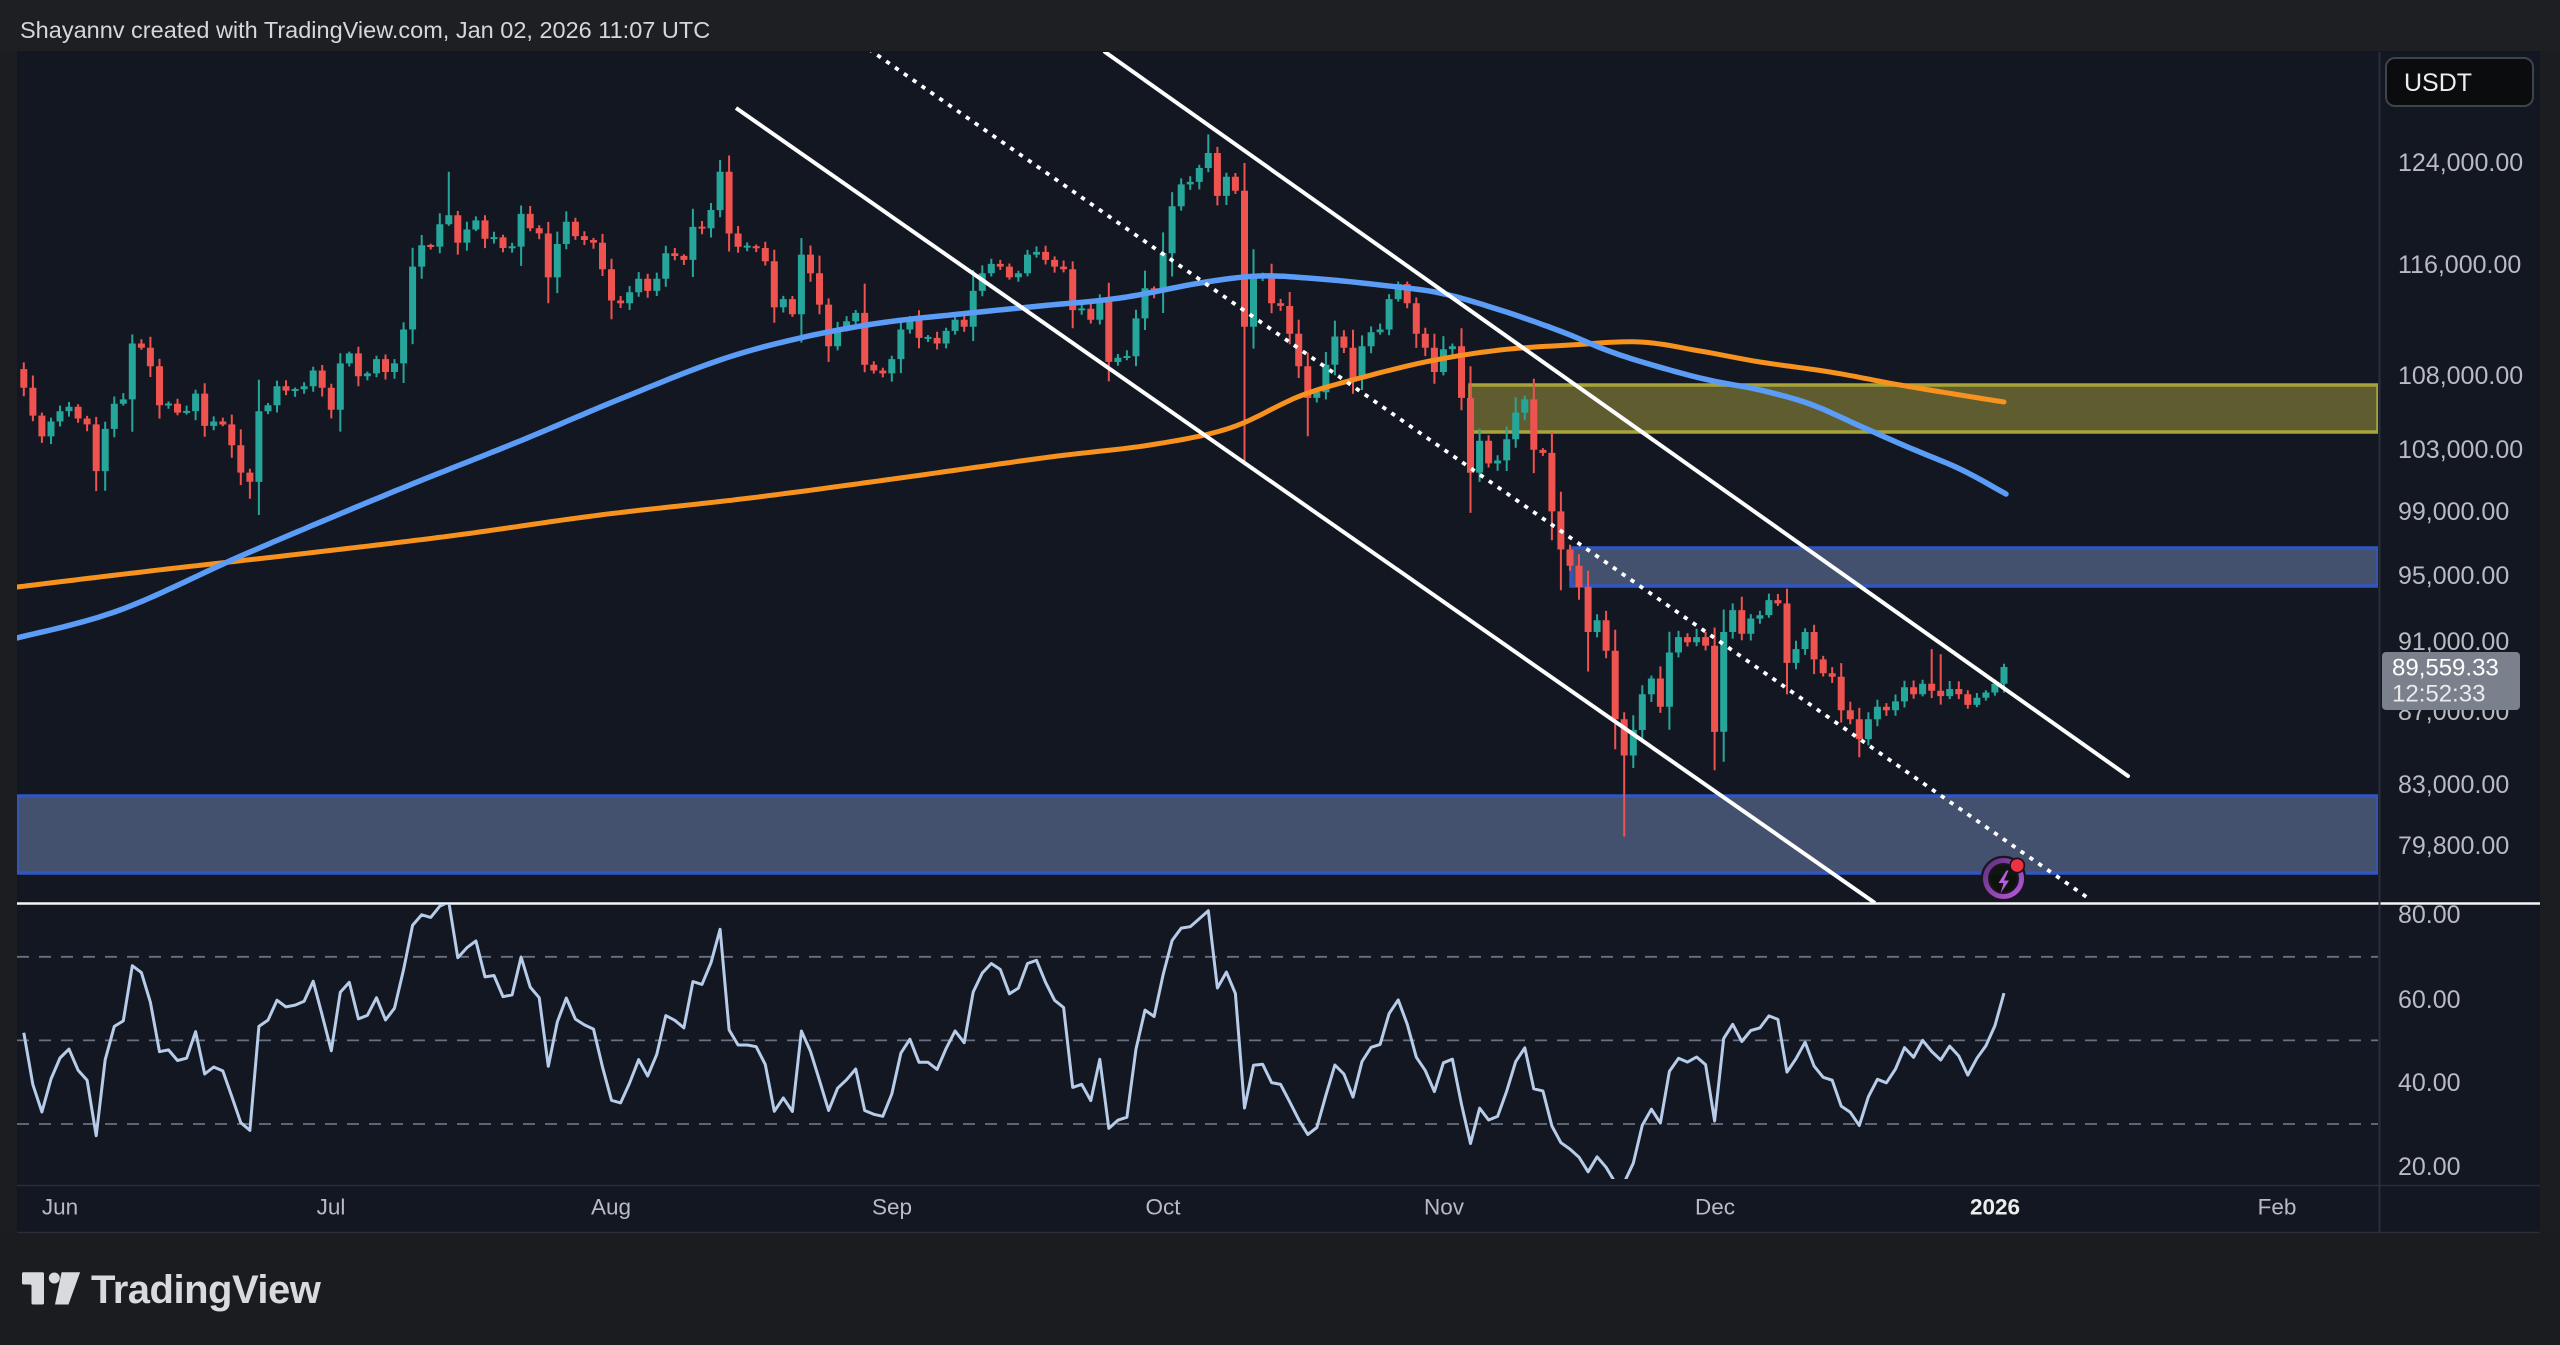 The height and width of the screenshot is (1345, 2560). Describe the element at coordinates (2460, 376) in the screenshot. I see `svg-text: 108,000.00` at that location.